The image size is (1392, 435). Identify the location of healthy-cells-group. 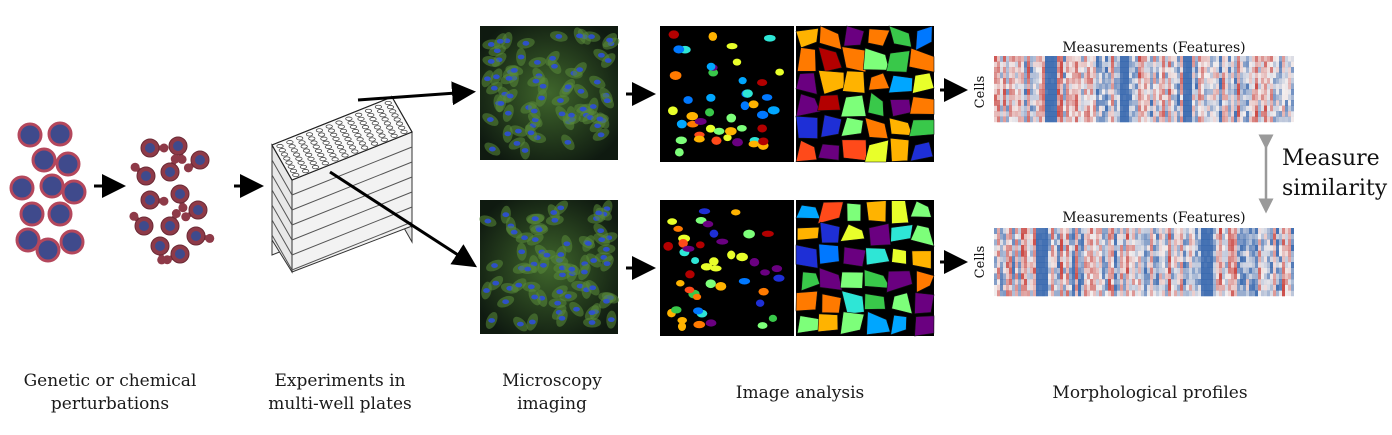
(48, 192).